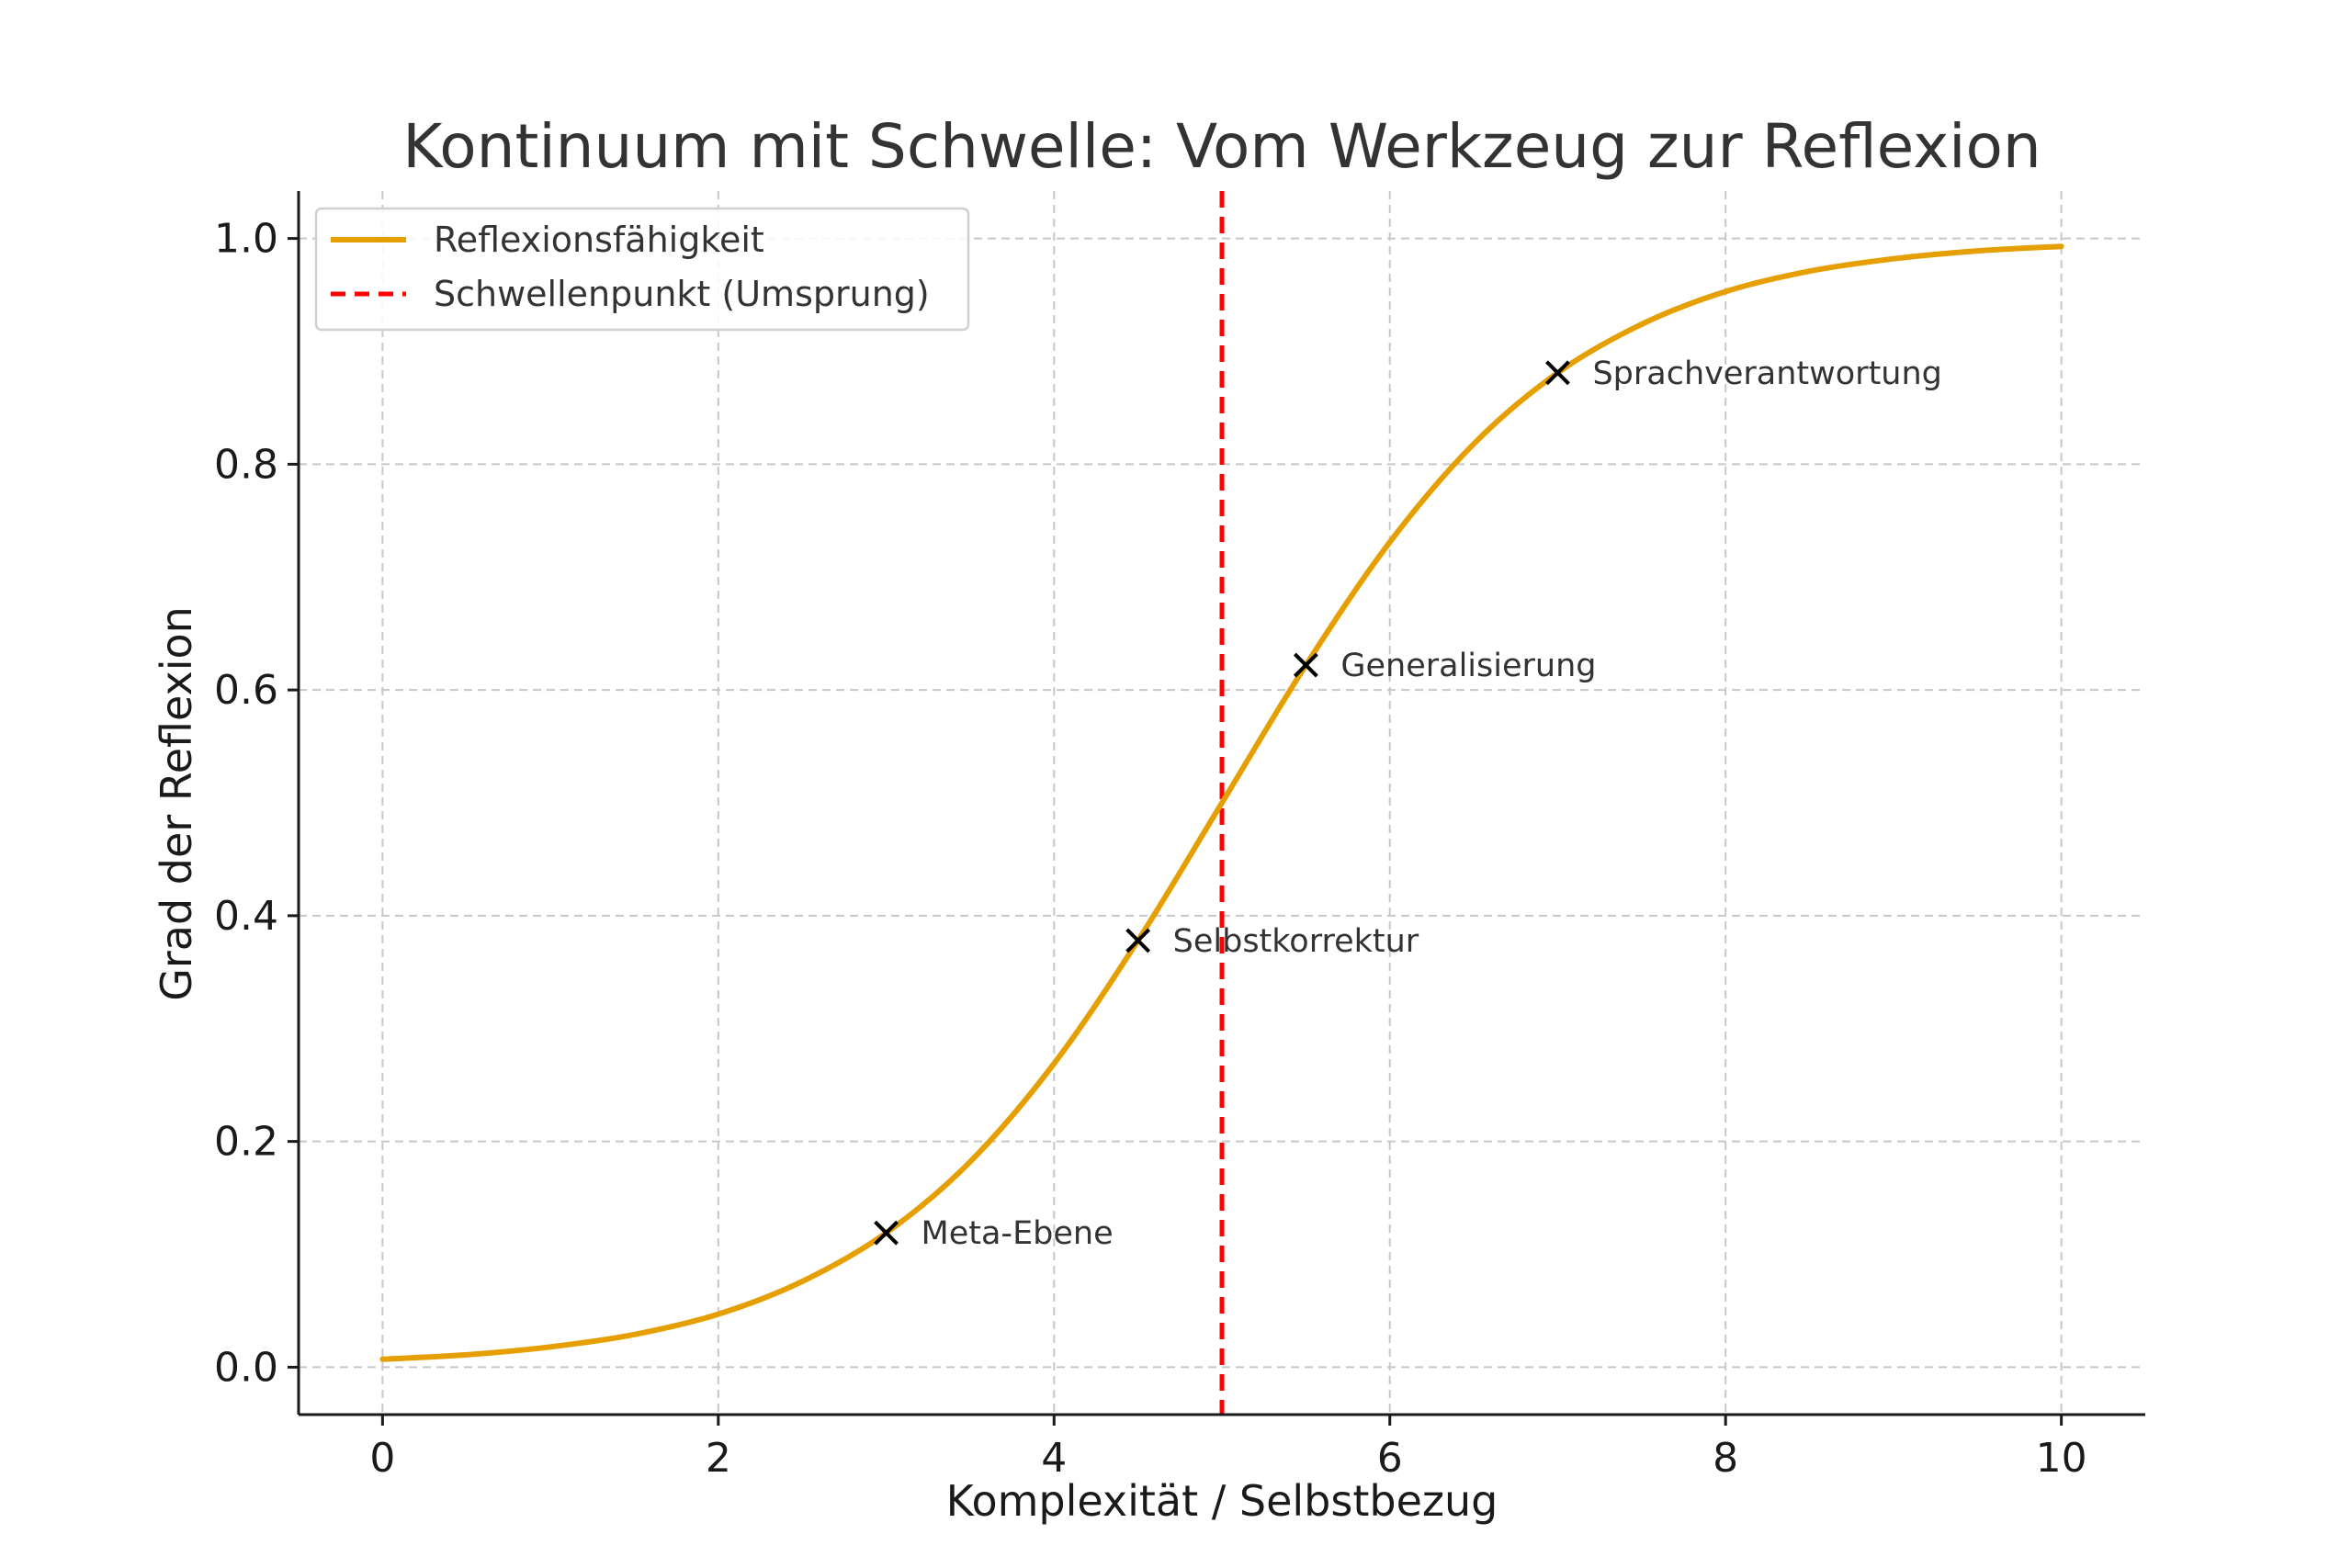  Describe the element at coordinates (246, 691) in the screenshot. I see `y-tick-label: 0.6` at that location.